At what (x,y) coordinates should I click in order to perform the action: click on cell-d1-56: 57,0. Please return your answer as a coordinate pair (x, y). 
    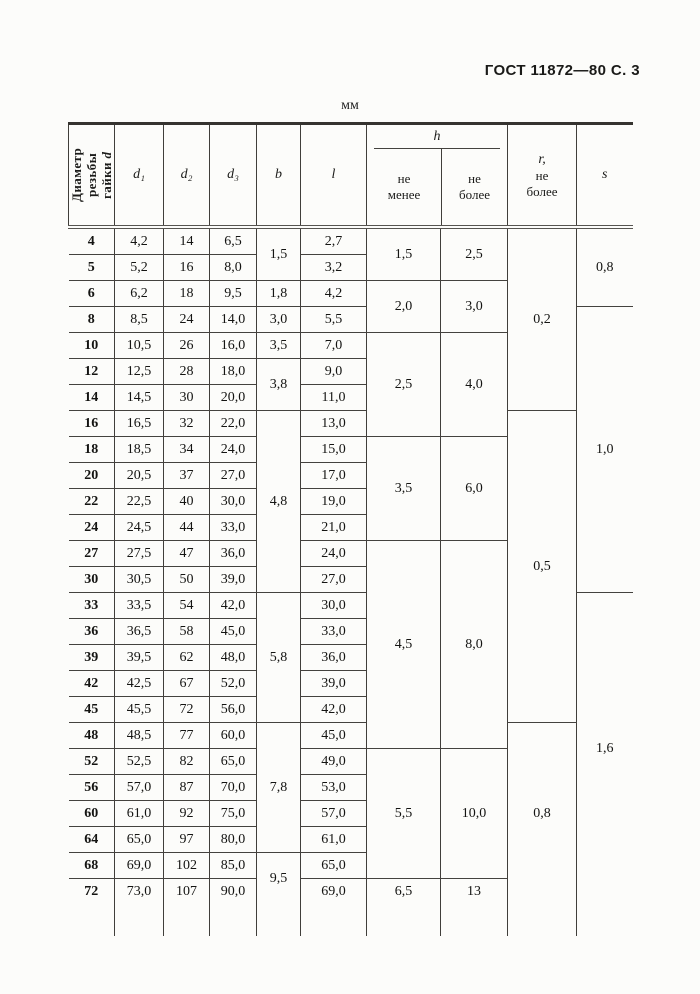
    Looking at the image, I should click on (139, 787).